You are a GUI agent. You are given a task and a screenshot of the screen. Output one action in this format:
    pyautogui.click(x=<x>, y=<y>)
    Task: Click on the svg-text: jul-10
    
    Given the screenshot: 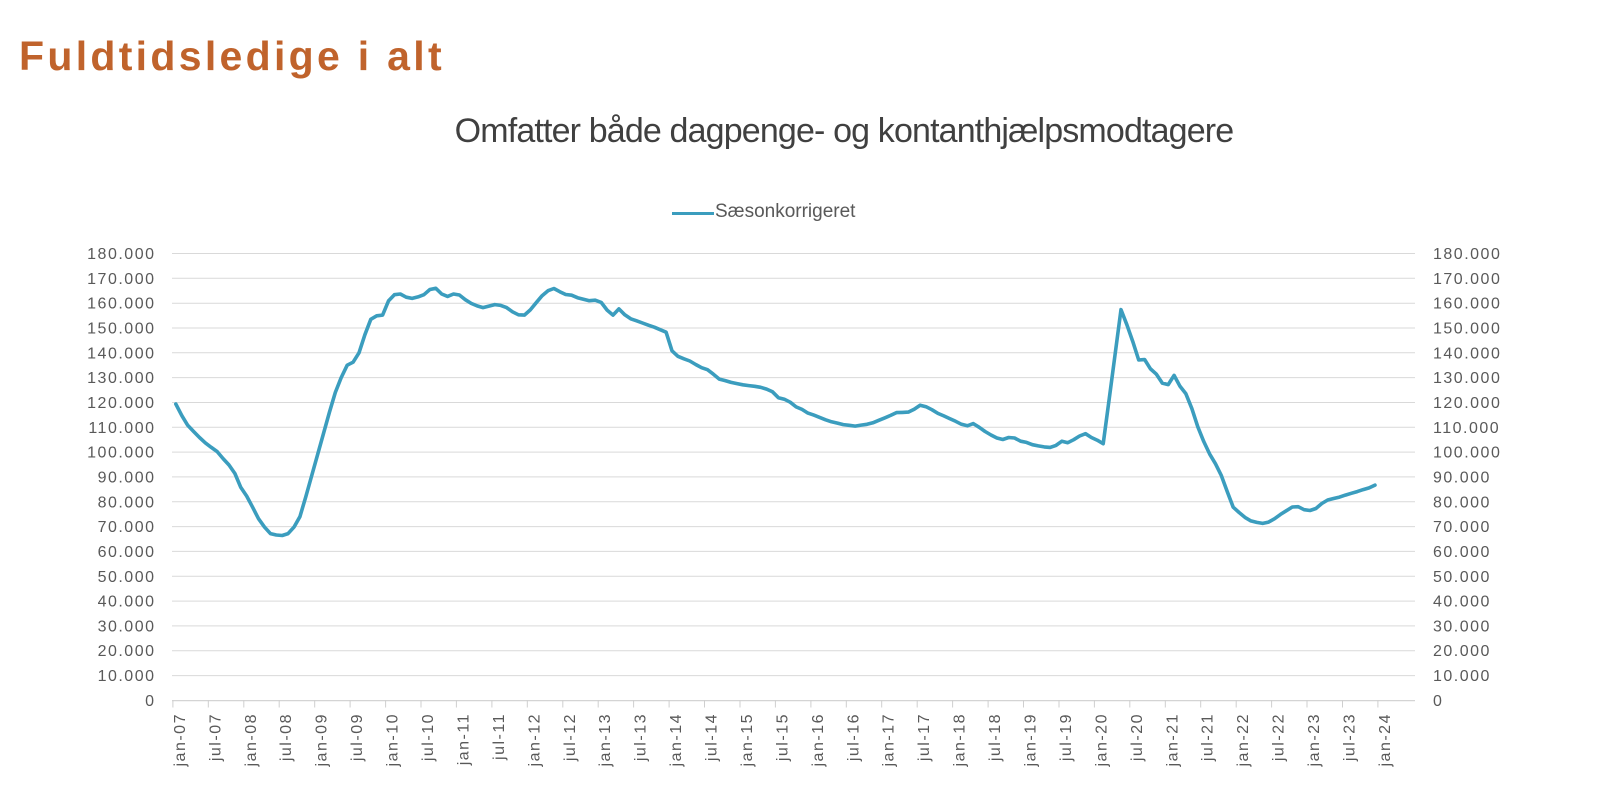 What is the action you would take?
    pyautogui.click(x=428, y=737)
    